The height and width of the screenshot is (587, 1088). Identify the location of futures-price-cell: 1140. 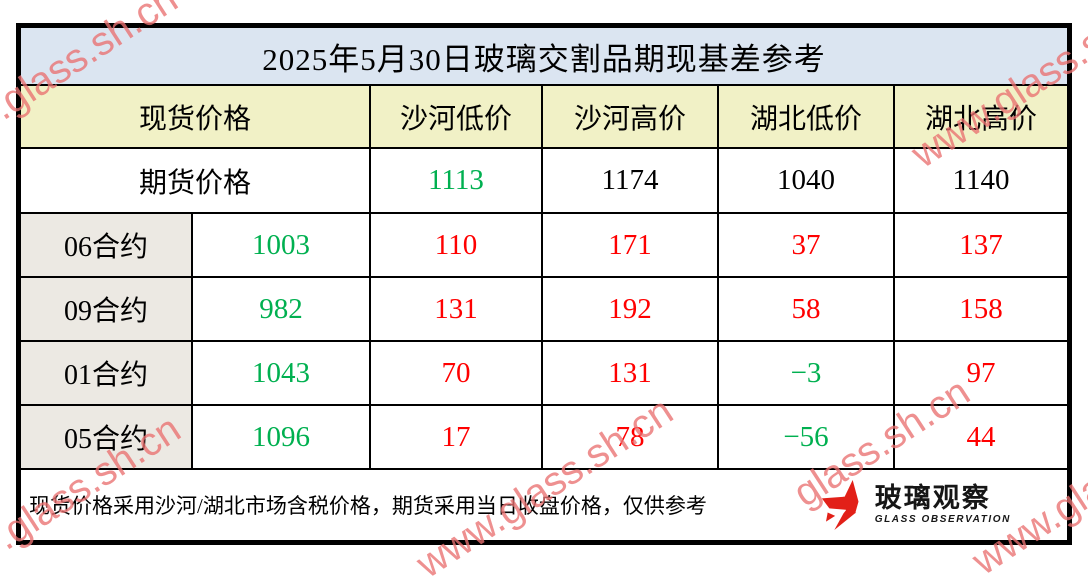
(981, 180).